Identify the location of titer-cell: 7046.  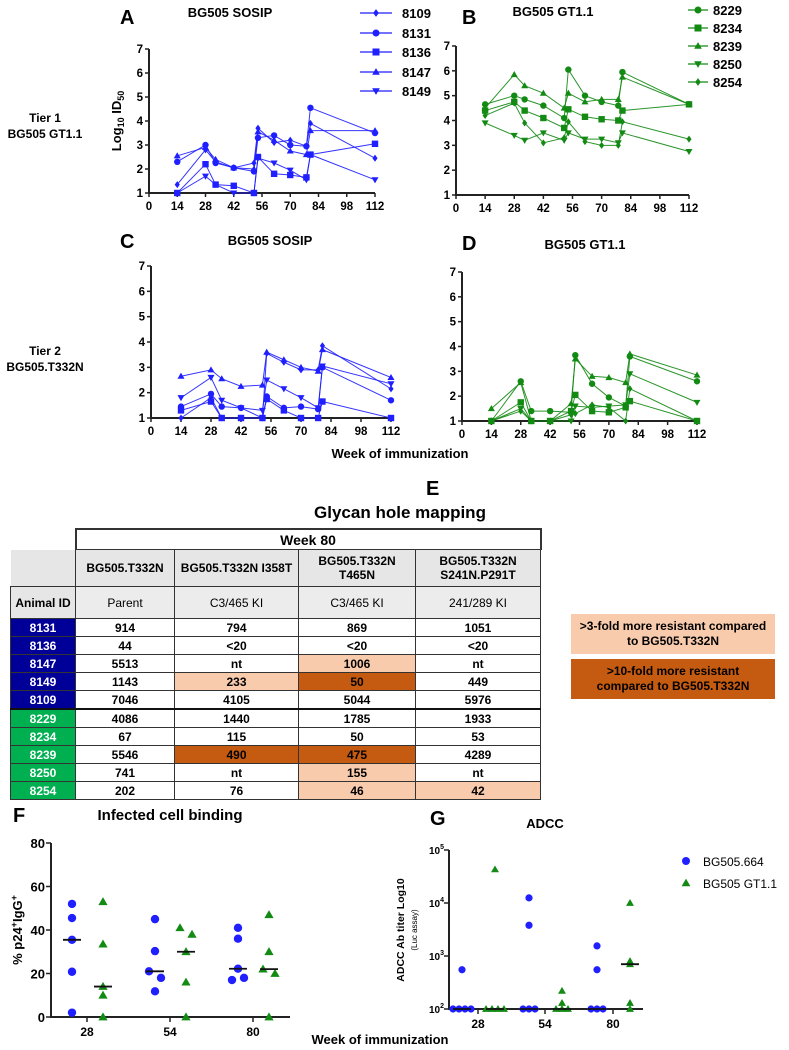
(125, 700).